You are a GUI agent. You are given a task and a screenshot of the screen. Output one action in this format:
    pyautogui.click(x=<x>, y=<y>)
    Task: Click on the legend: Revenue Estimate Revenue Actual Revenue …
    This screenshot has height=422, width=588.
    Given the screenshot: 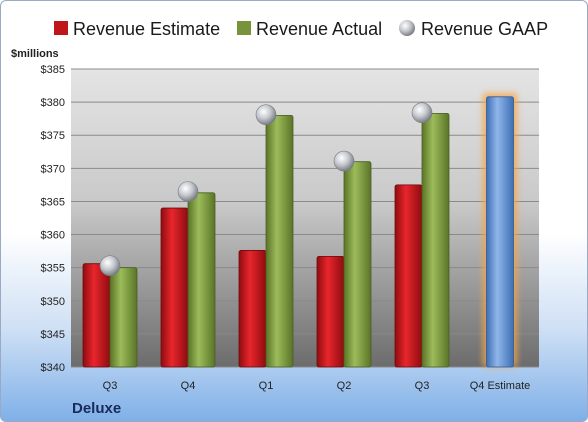 What is the action you would take?
    pyautogui.click(x=301, y=29)
    